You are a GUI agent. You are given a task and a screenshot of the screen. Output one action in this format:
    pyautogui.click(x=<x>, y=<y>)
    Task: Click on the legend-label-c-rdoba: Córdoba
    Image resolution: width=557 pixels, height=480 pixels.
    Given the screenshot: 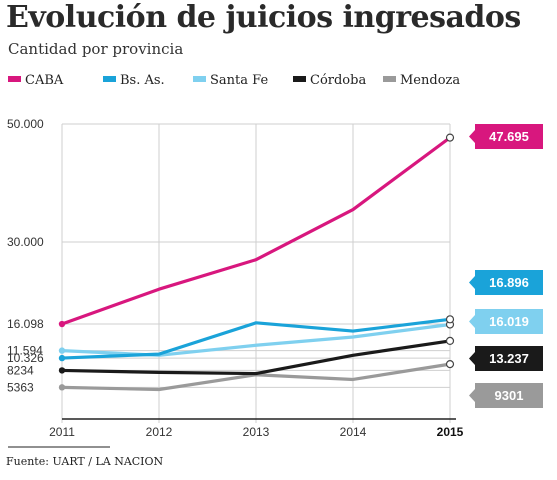 What is the action you would take?
    pyautogui.click(x=338, y=80)
    